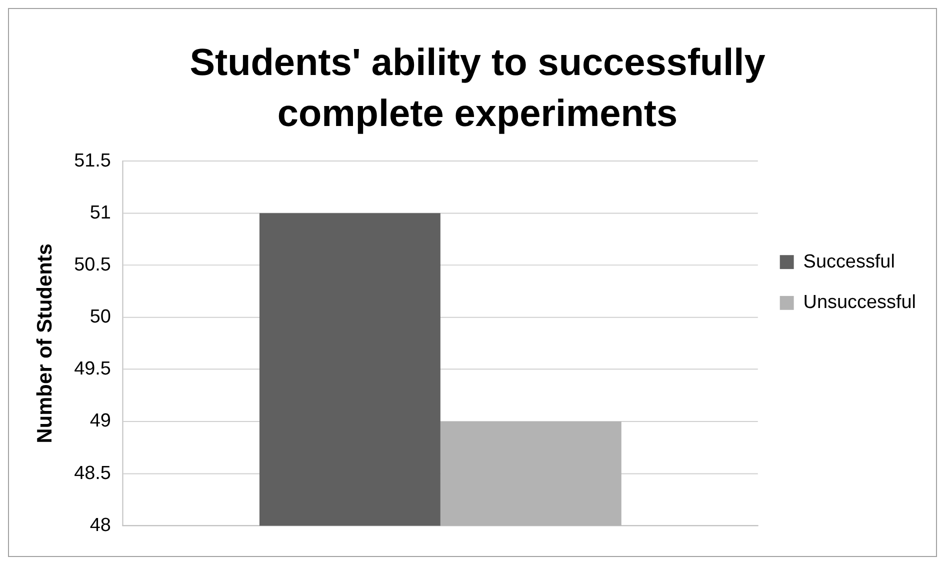  What do you see at coordinates (100, 421) in the screenshot?
I see `y-tick-label: 49` at bounding box center [100, 421].